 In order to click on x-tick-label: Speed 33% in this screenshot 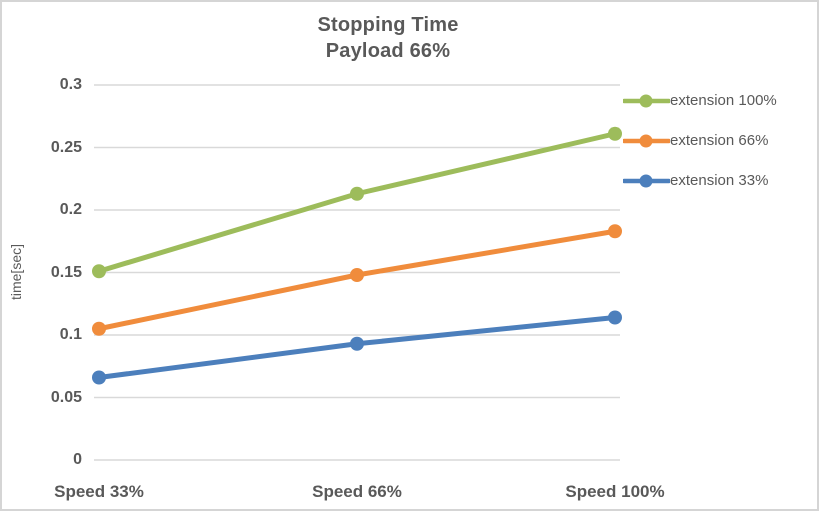, I will do `click(99, 491)`.